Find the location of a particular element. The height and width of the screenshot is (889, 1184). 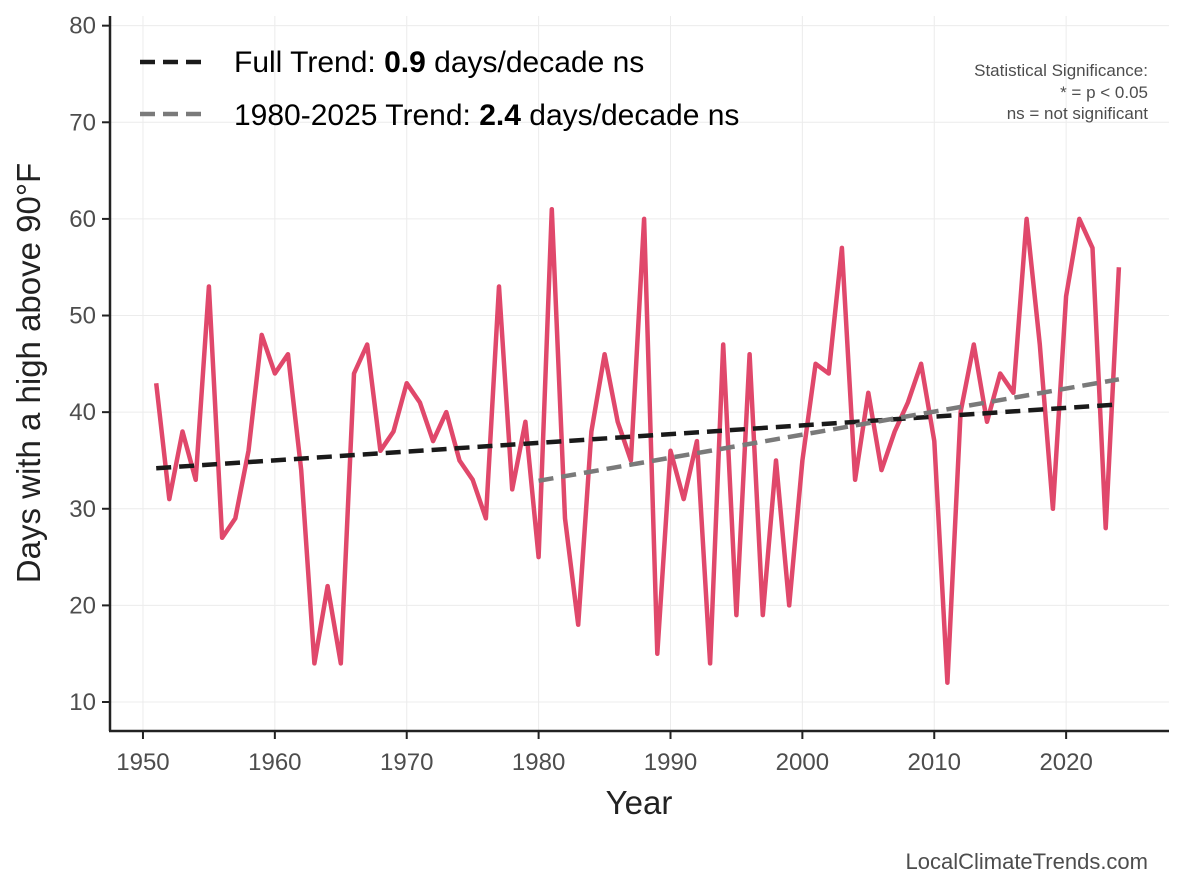

y-tick-label-40: 40 is located at coordinates (82, 412).